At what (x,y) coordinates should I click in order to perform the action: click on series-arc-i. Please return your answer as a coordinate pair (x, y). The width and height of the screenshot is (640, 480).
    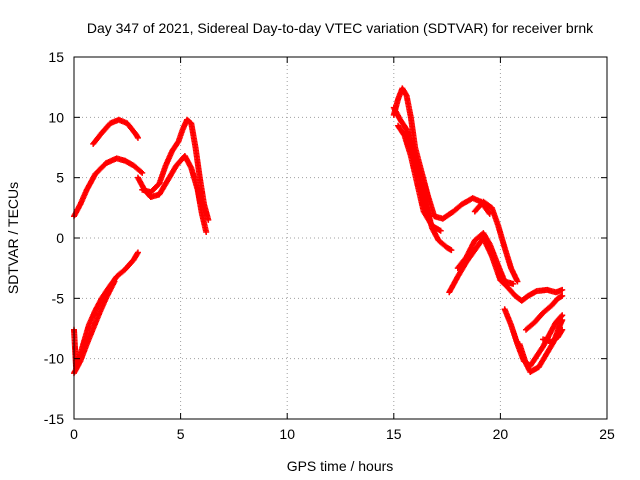
    Looking at the image, I should click on (419, 178).